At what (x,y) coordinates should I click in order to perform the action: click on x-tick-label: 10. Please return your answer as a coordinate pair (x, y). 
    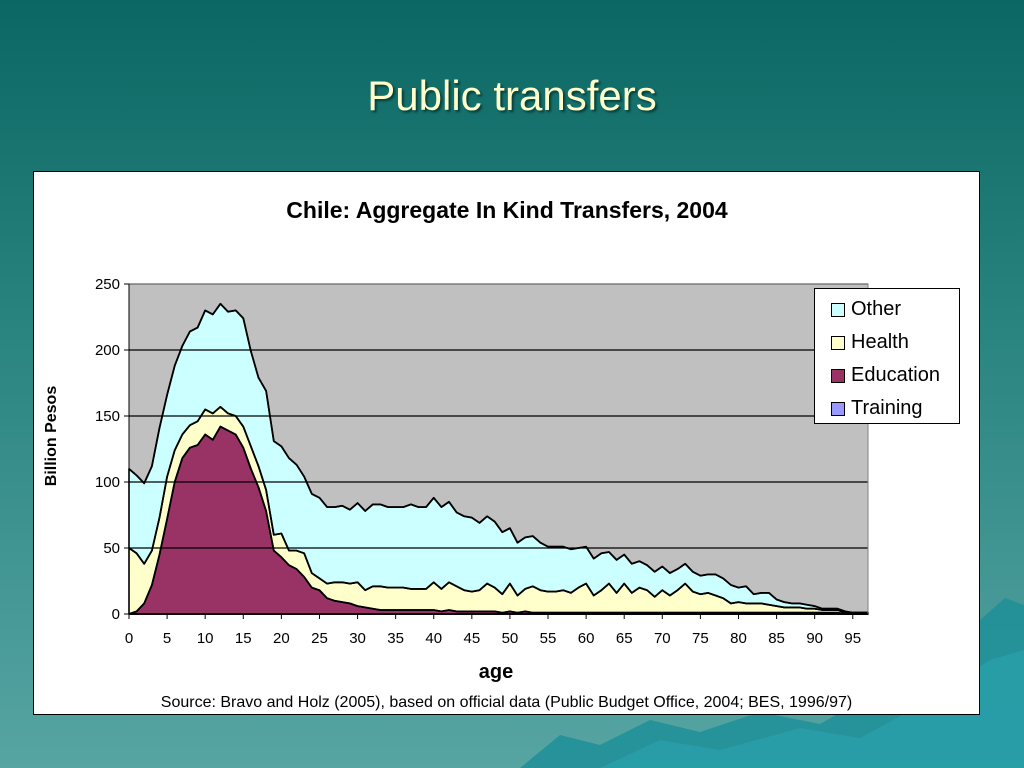
    Looking at the image, I should click on (205, 638).